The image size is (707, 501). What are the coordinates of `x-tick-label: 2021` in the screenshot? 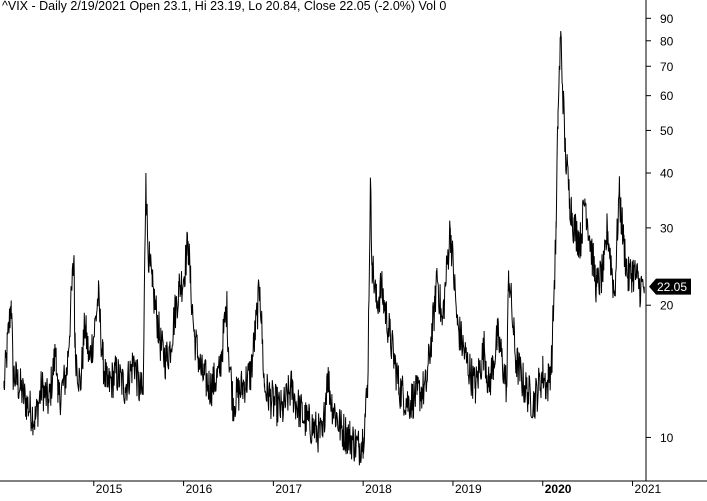 It's located at (648, 489).